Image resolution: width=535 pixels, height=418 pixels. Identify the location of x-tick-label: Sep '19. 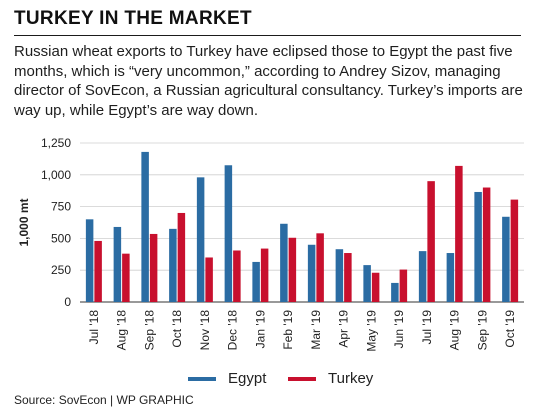
(482, 330).